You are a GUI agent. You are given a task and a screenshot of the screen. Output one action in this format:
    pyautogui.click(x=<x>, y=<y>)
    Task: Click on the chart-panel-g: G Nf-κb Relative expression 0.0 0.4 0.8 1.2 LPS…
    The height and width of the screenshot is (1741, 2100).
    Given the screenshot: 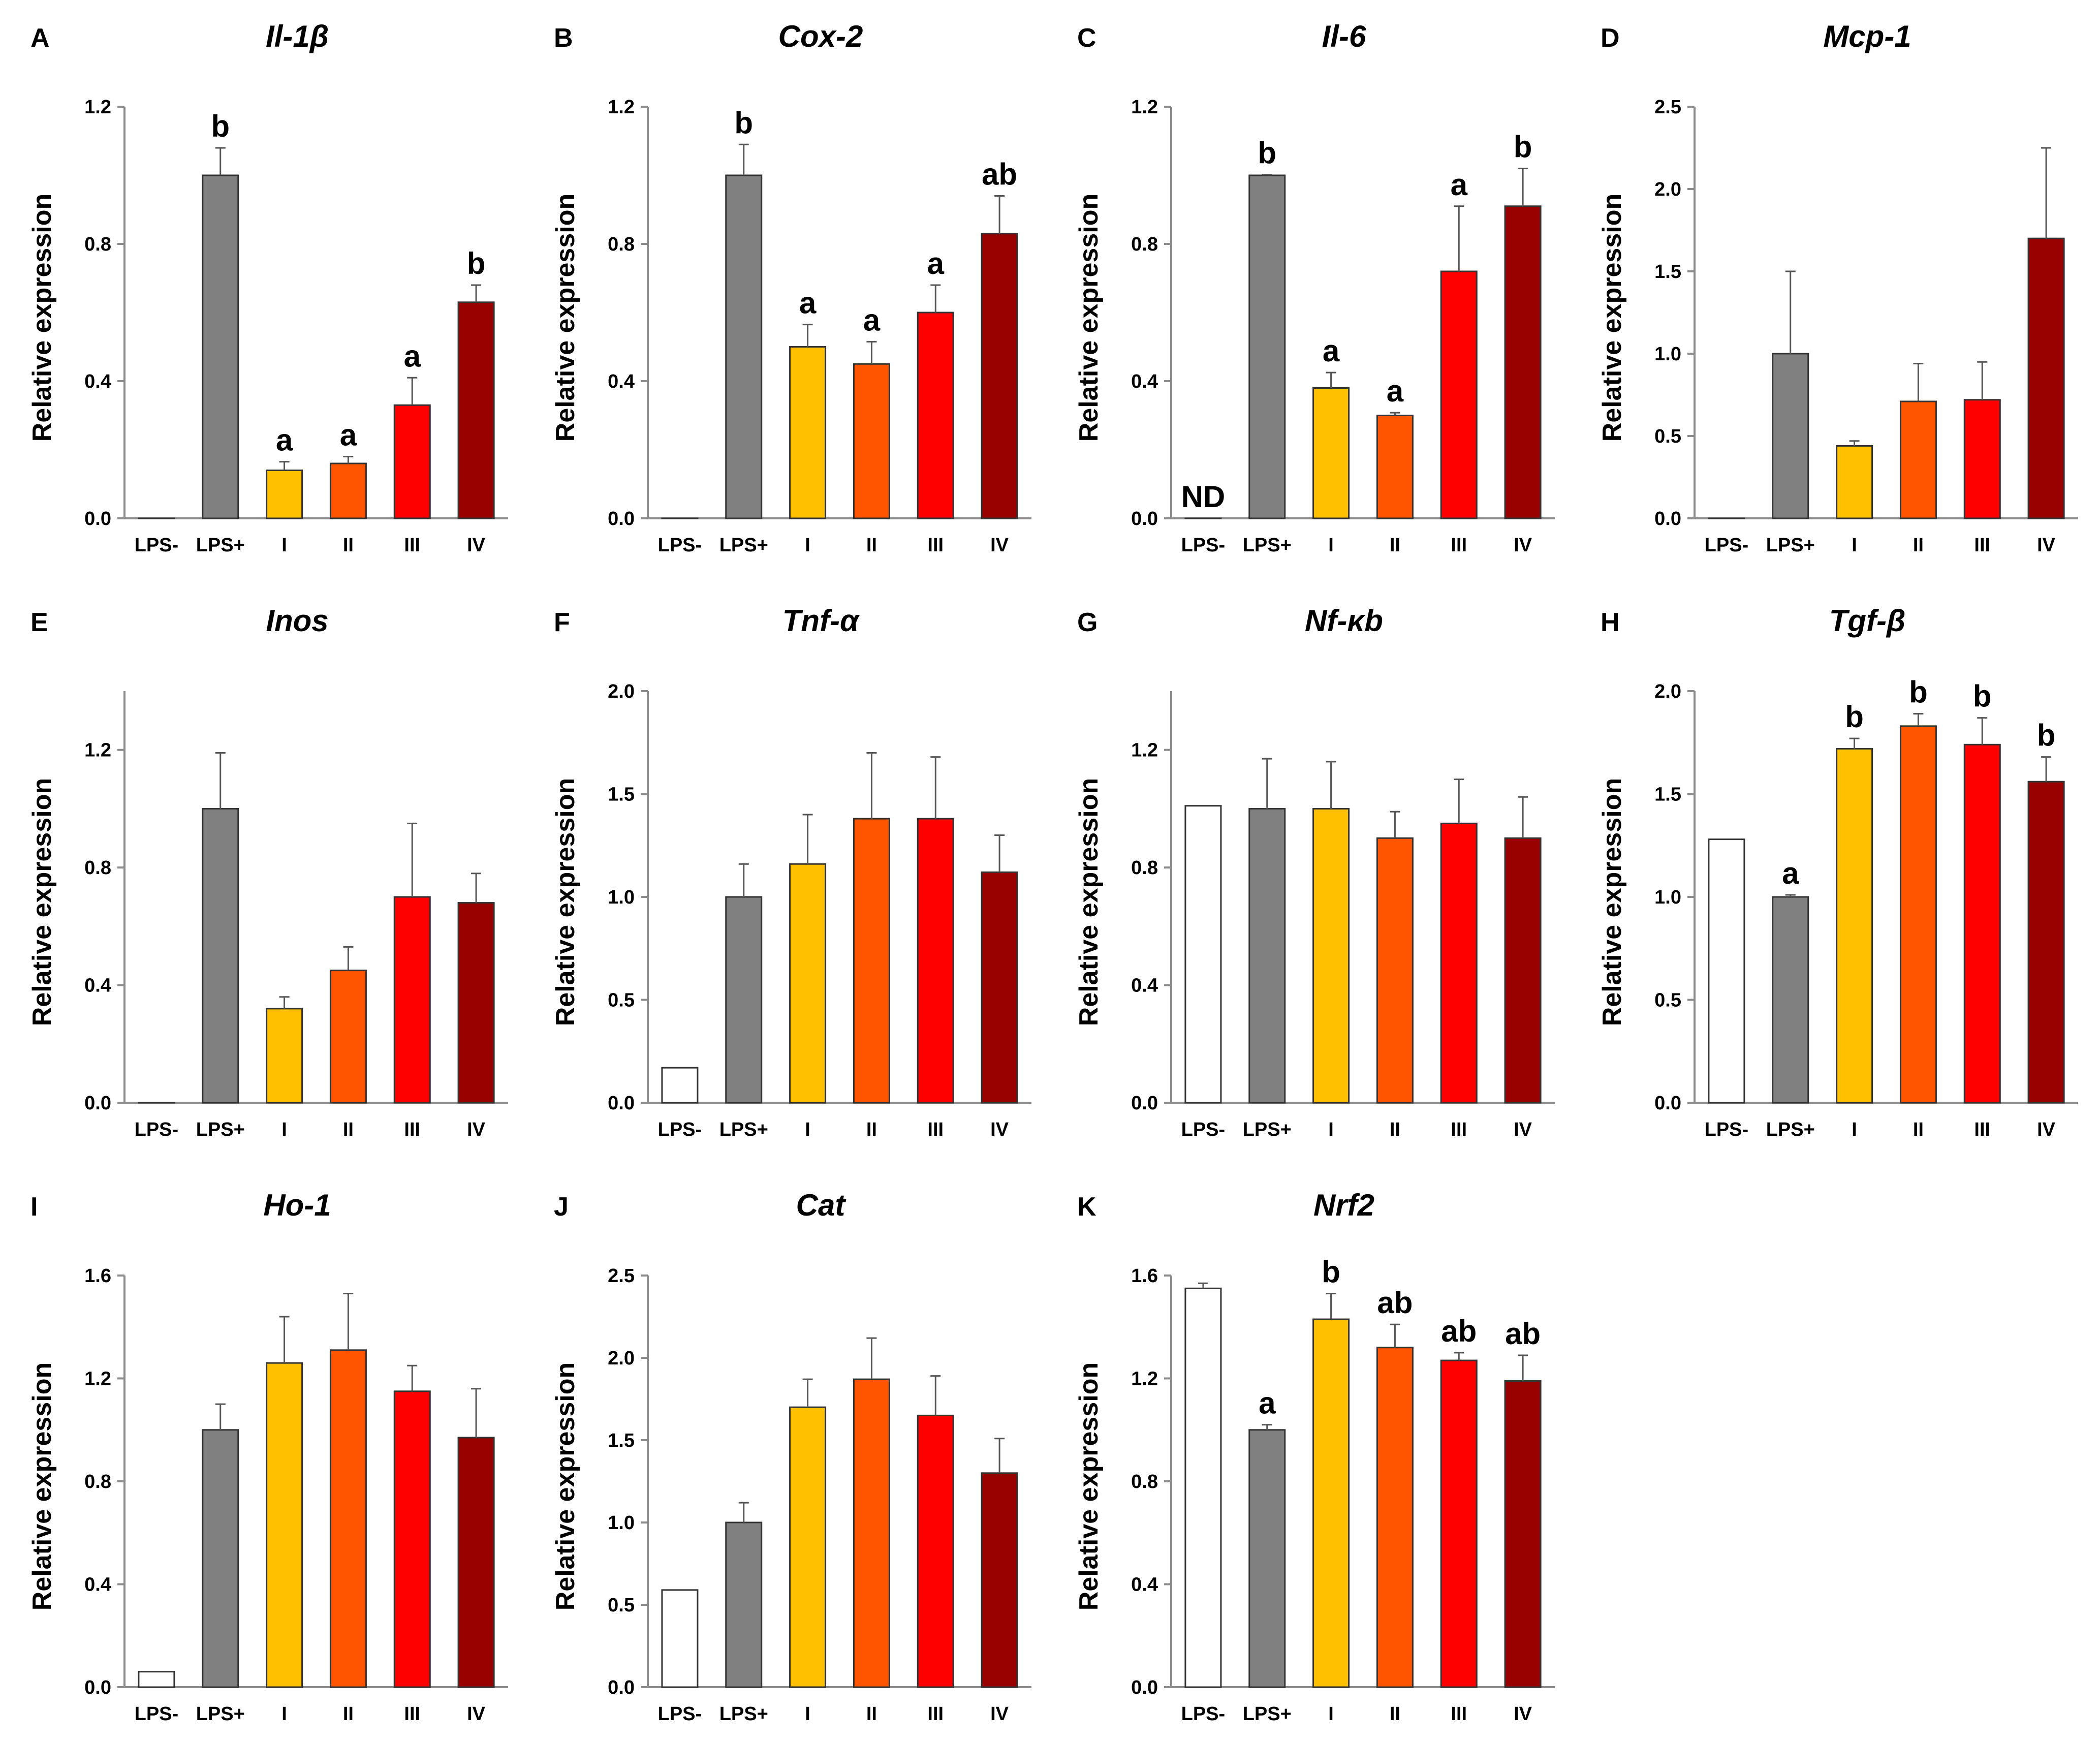 What is the action you would take?
    pyautogui.click(x=1314, y=872)
    